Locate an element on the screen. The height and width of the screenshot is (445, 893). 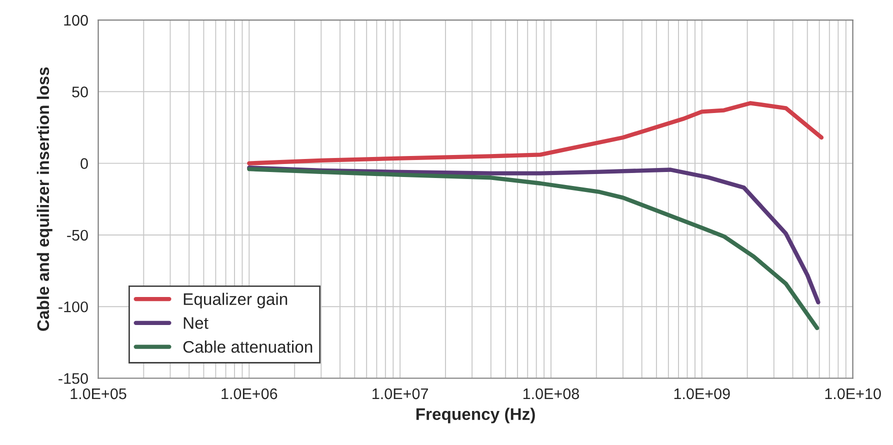
x-tick-label: 1.0E+07 is located at coordinates (400, 394).